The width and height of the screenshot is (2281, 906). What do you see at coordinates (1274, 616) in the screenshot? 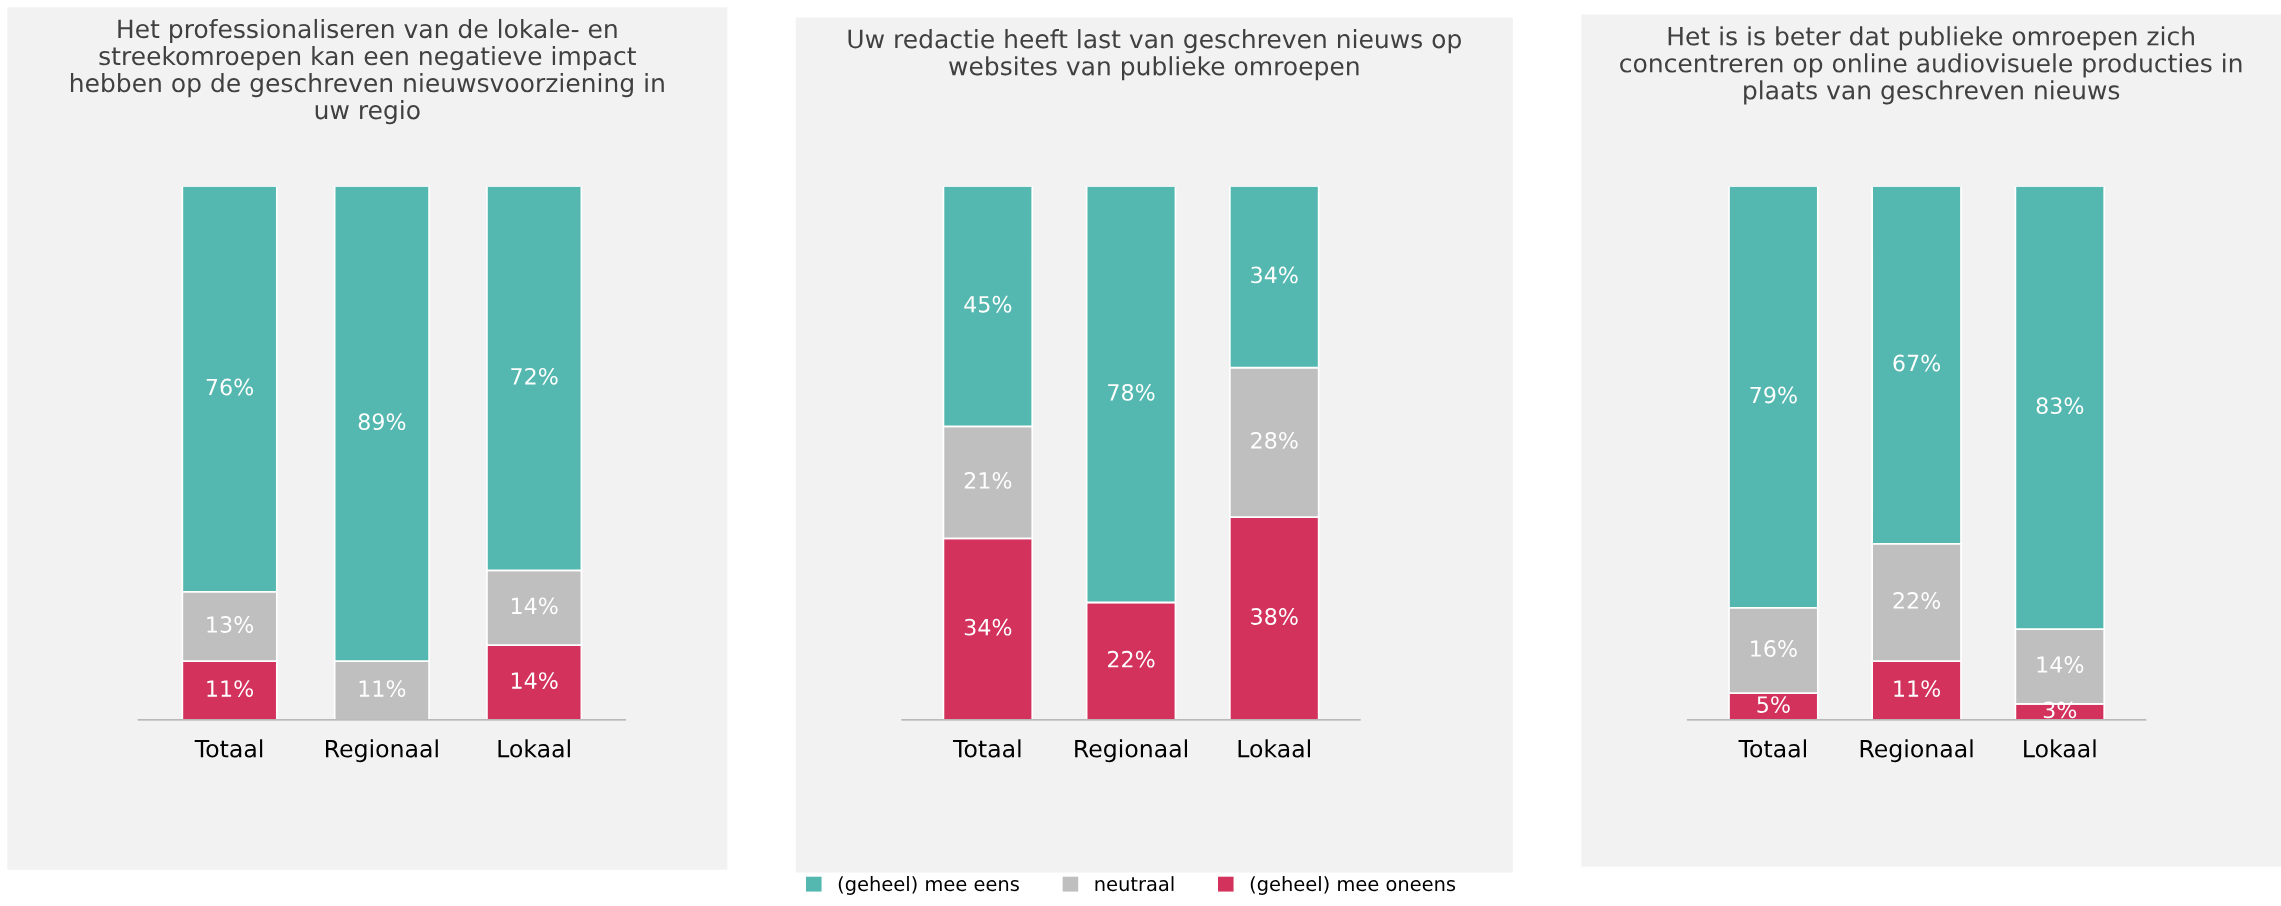
I see `data-label: 38%` at bounding box center [1274, 616].